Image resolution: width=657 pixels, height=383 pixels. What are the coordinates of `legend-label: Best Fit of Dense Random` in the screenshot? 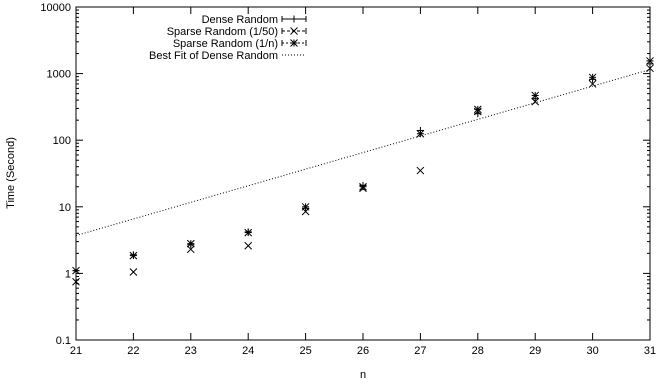 It's located at (213, 56).